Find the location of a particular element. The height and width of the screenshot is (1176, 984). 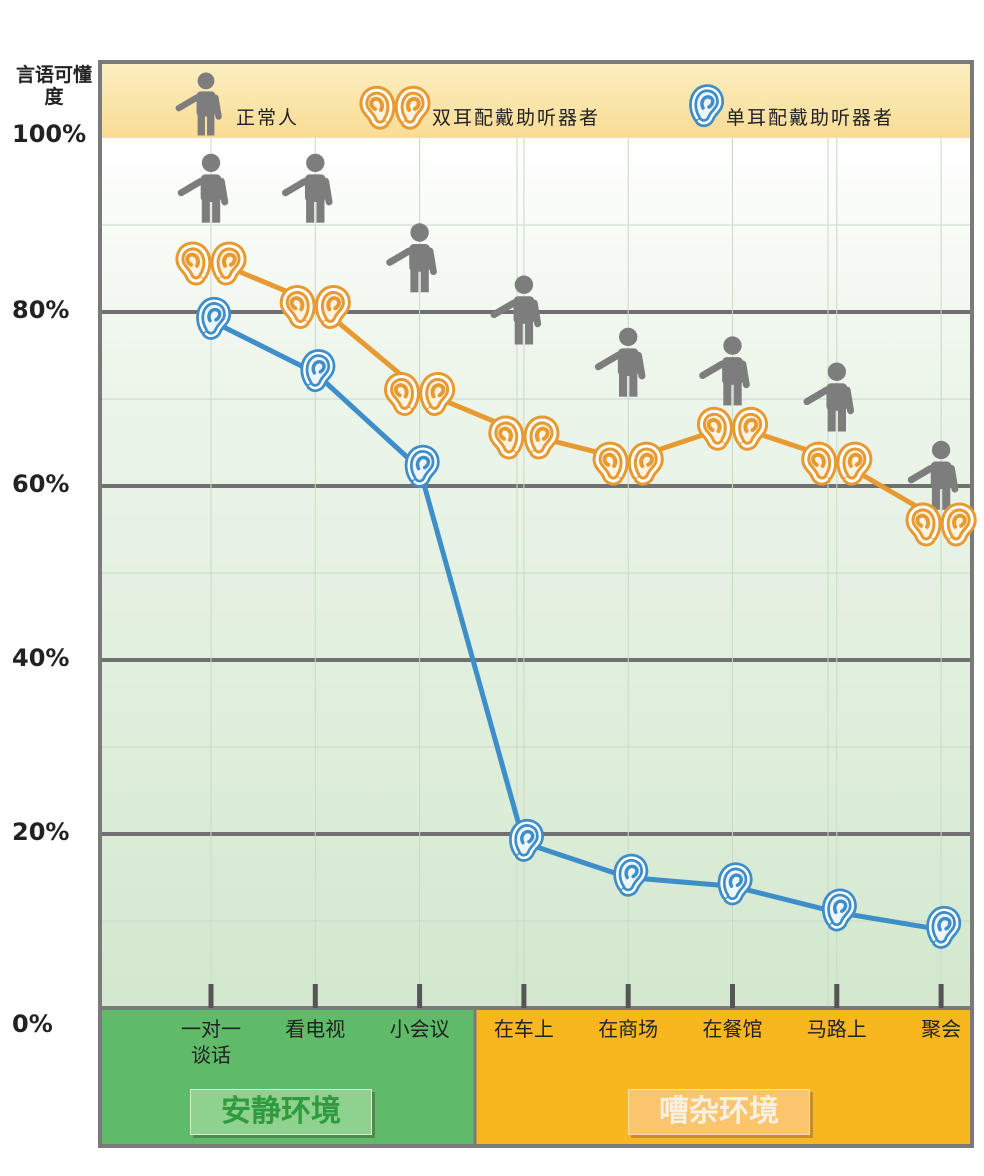

y-tick-label: 0% is located at coordinates (32, 1024).